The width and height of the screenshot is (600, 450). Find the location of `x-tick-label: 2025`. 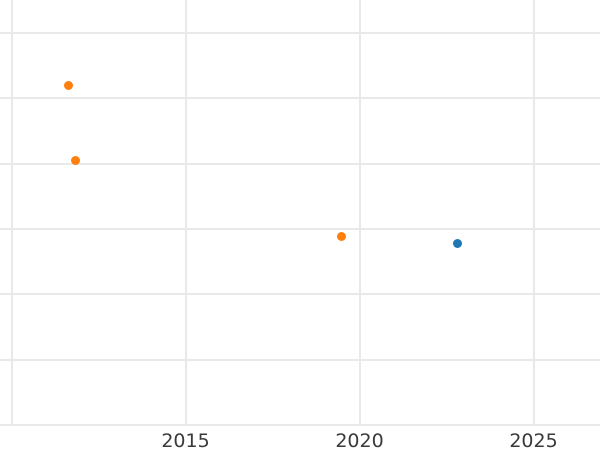

x-tick-label: 2025 is located at coordinates (533, 440).